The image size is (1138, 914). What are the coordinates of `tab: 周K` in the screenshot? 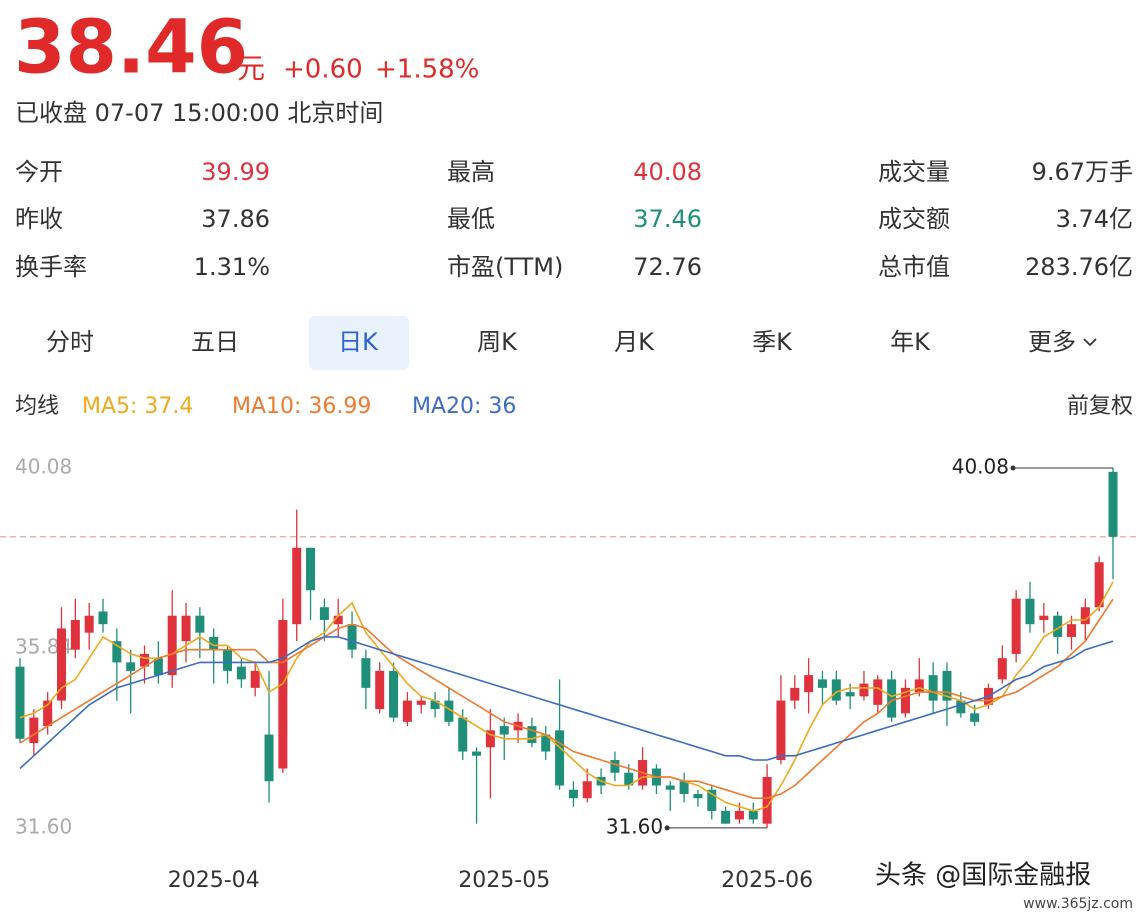 It's located at (497, 342).